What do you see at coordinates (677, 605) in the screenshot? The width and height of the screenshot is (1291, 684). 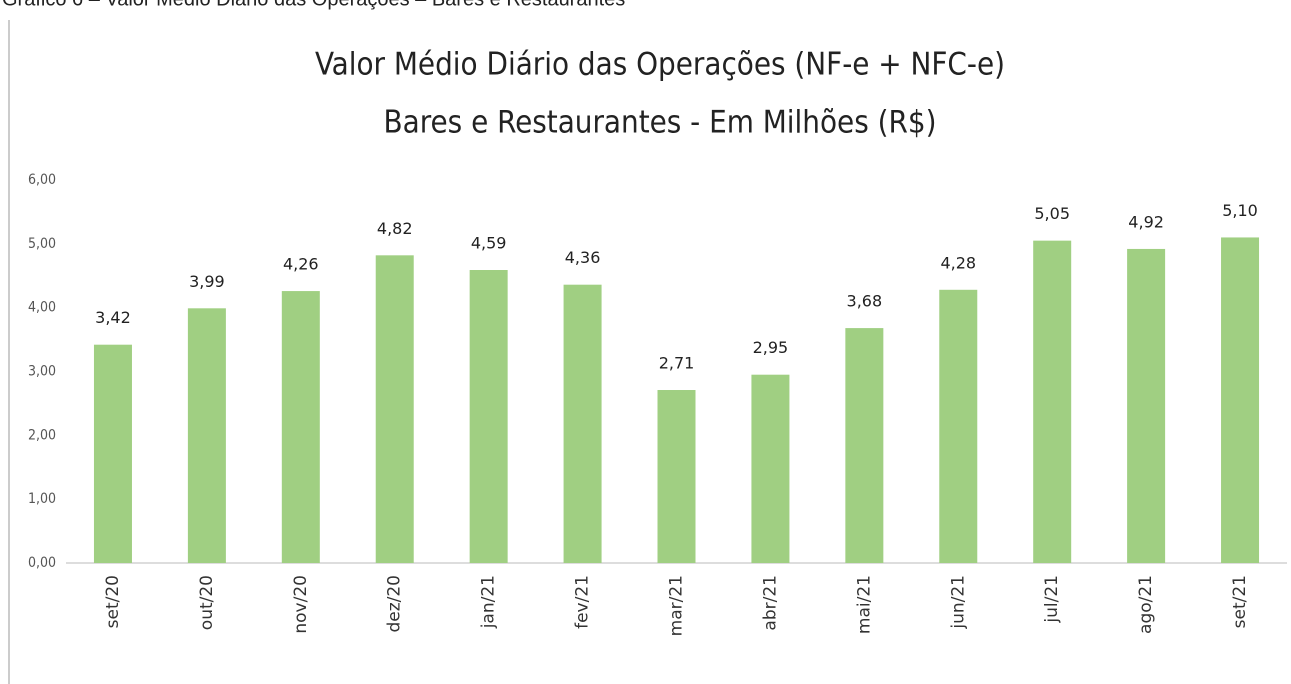 I see `x-tick-label: mar/21` at bounding box center [677, 605].